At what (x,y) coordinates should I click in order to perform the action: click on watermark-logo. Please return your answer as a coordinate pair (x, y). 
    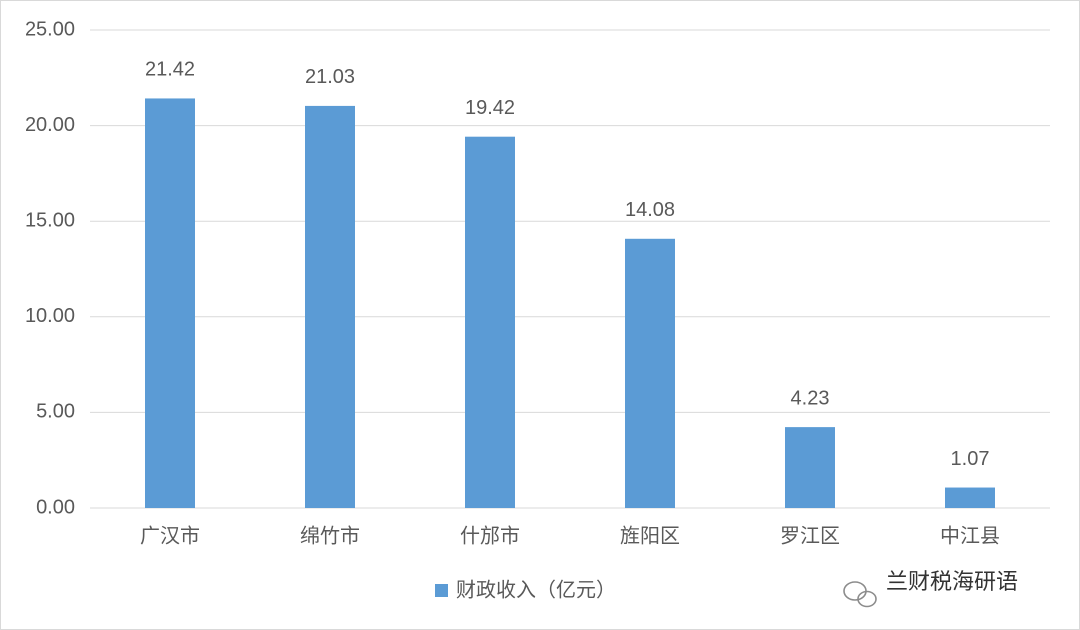
    Looking at the image, I should click on (860, 594).